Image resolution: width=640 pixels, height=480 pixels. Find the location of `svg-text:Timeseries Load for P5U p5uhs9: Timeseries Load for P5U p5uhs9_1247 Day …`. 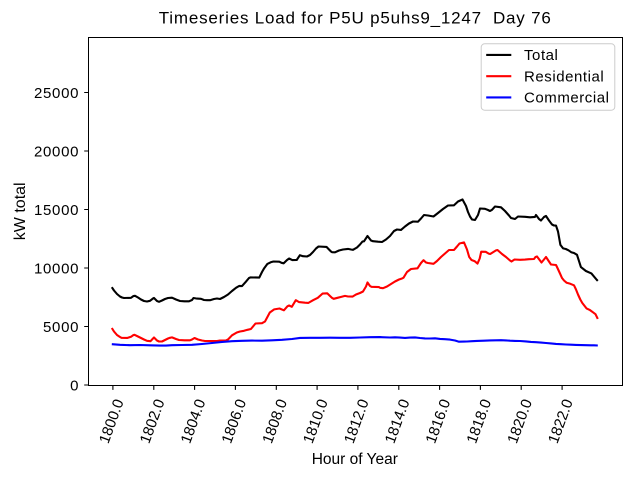

svg-text:Timeseries Load for P5U p5uhs9: Timeseries Load for P5U p5uhs9_1247 Day … is located at coordinates (355, 17).